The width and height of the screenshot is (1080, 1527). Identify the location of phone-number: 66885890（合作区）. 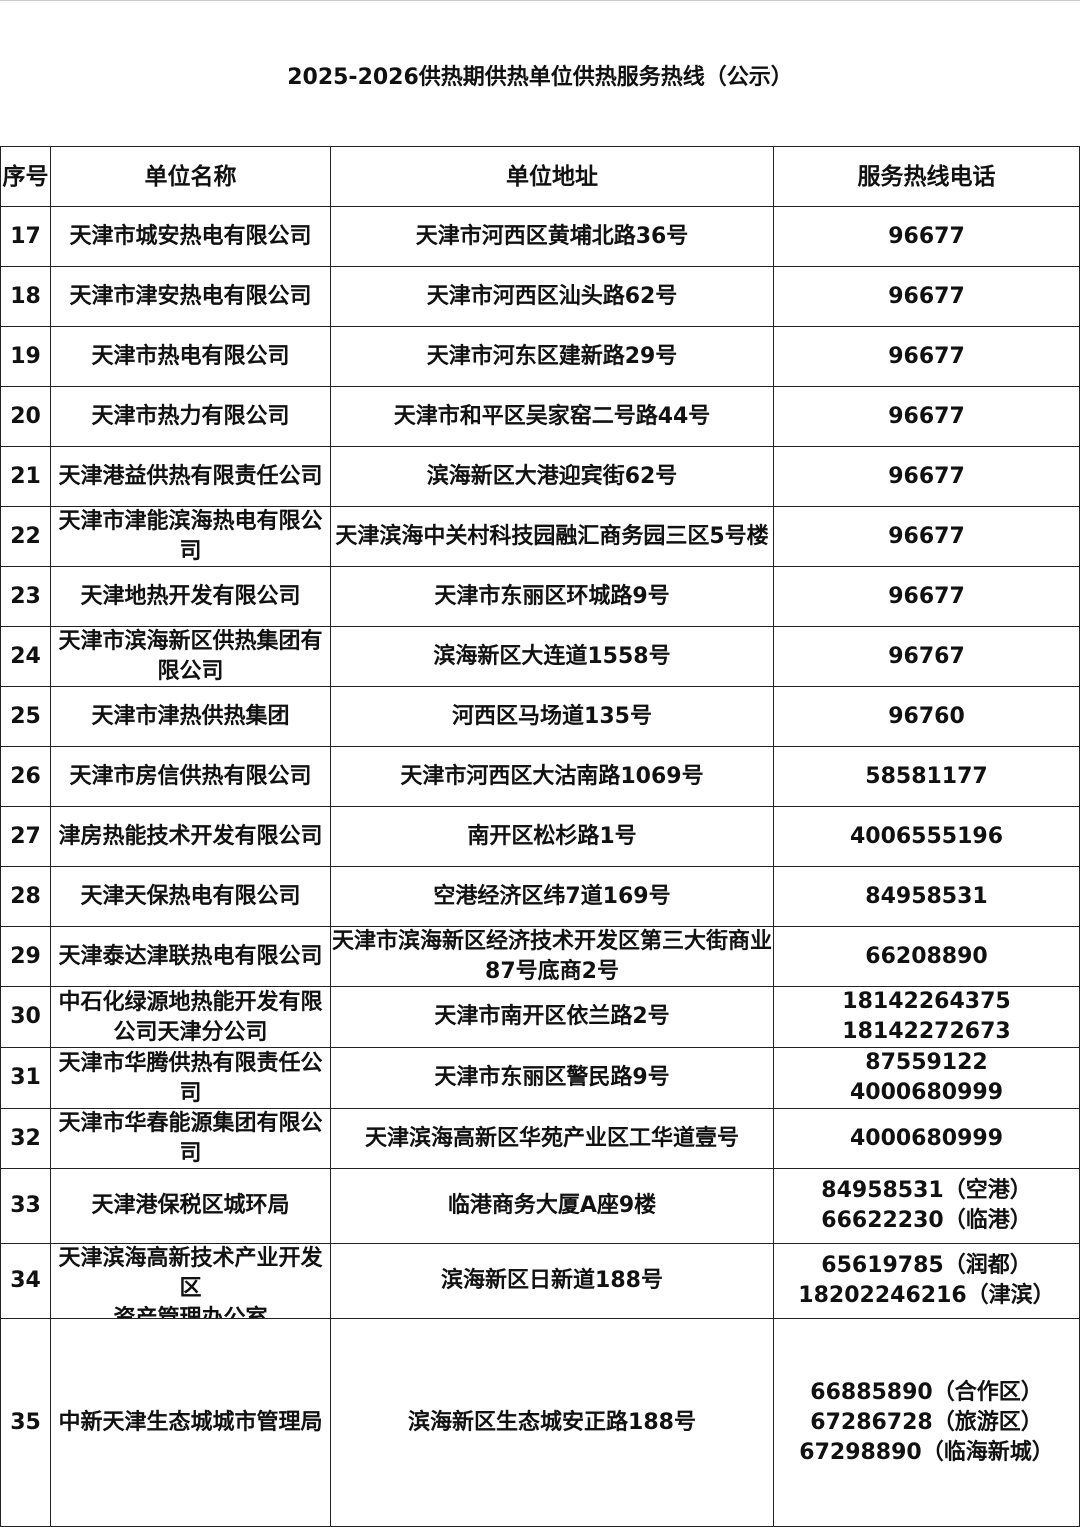
(926, 1392).